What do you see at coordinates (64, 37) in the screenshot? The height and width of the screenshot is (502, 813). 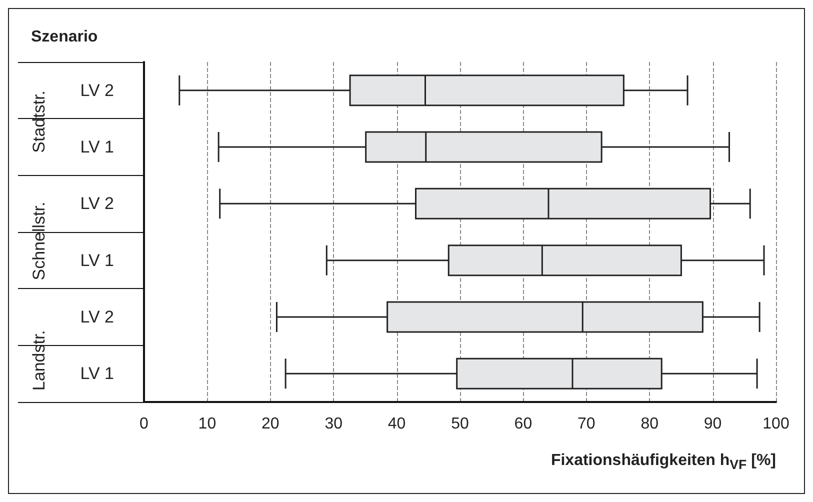 I see `y-axis-title: Szenario` at bounding box center [64, 37].